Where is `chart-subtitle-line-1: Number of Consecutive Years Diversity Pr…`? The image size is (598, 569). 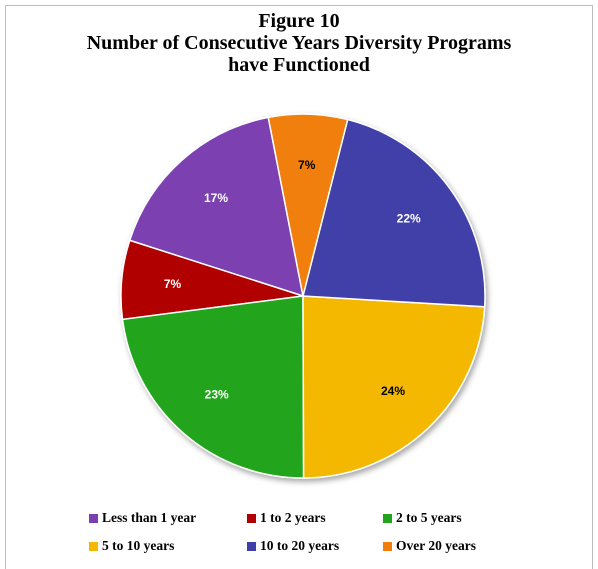 chart-subtitle-line-1: Number of Consecutive Years Diversity Pr… is located at coordinates (299, 43).